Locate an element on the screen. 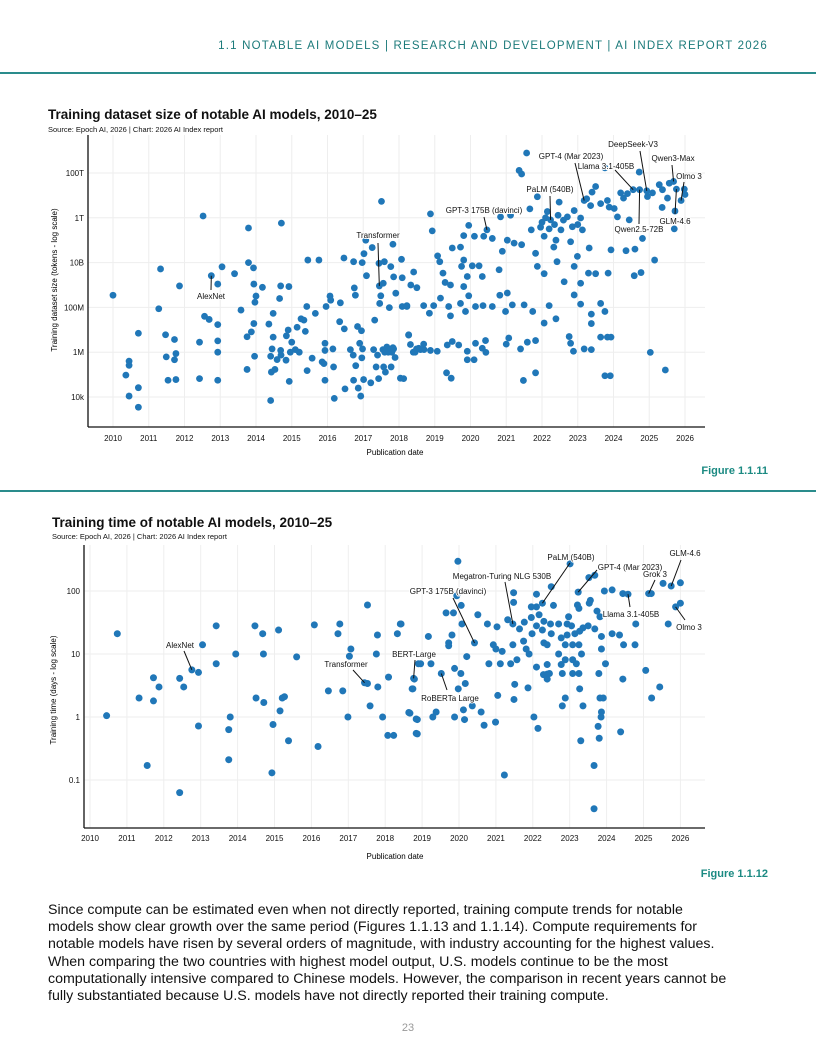  x-tick-label: 2020 is located at coordinates (471, 438).